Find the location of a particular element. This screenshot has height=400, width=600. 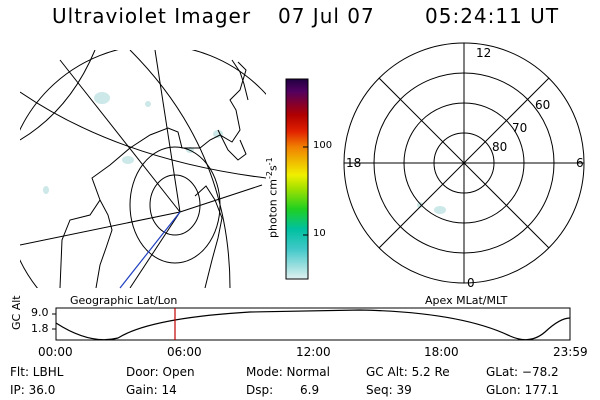

mlat-label-70: 70 is located at coordinates (520, 128).